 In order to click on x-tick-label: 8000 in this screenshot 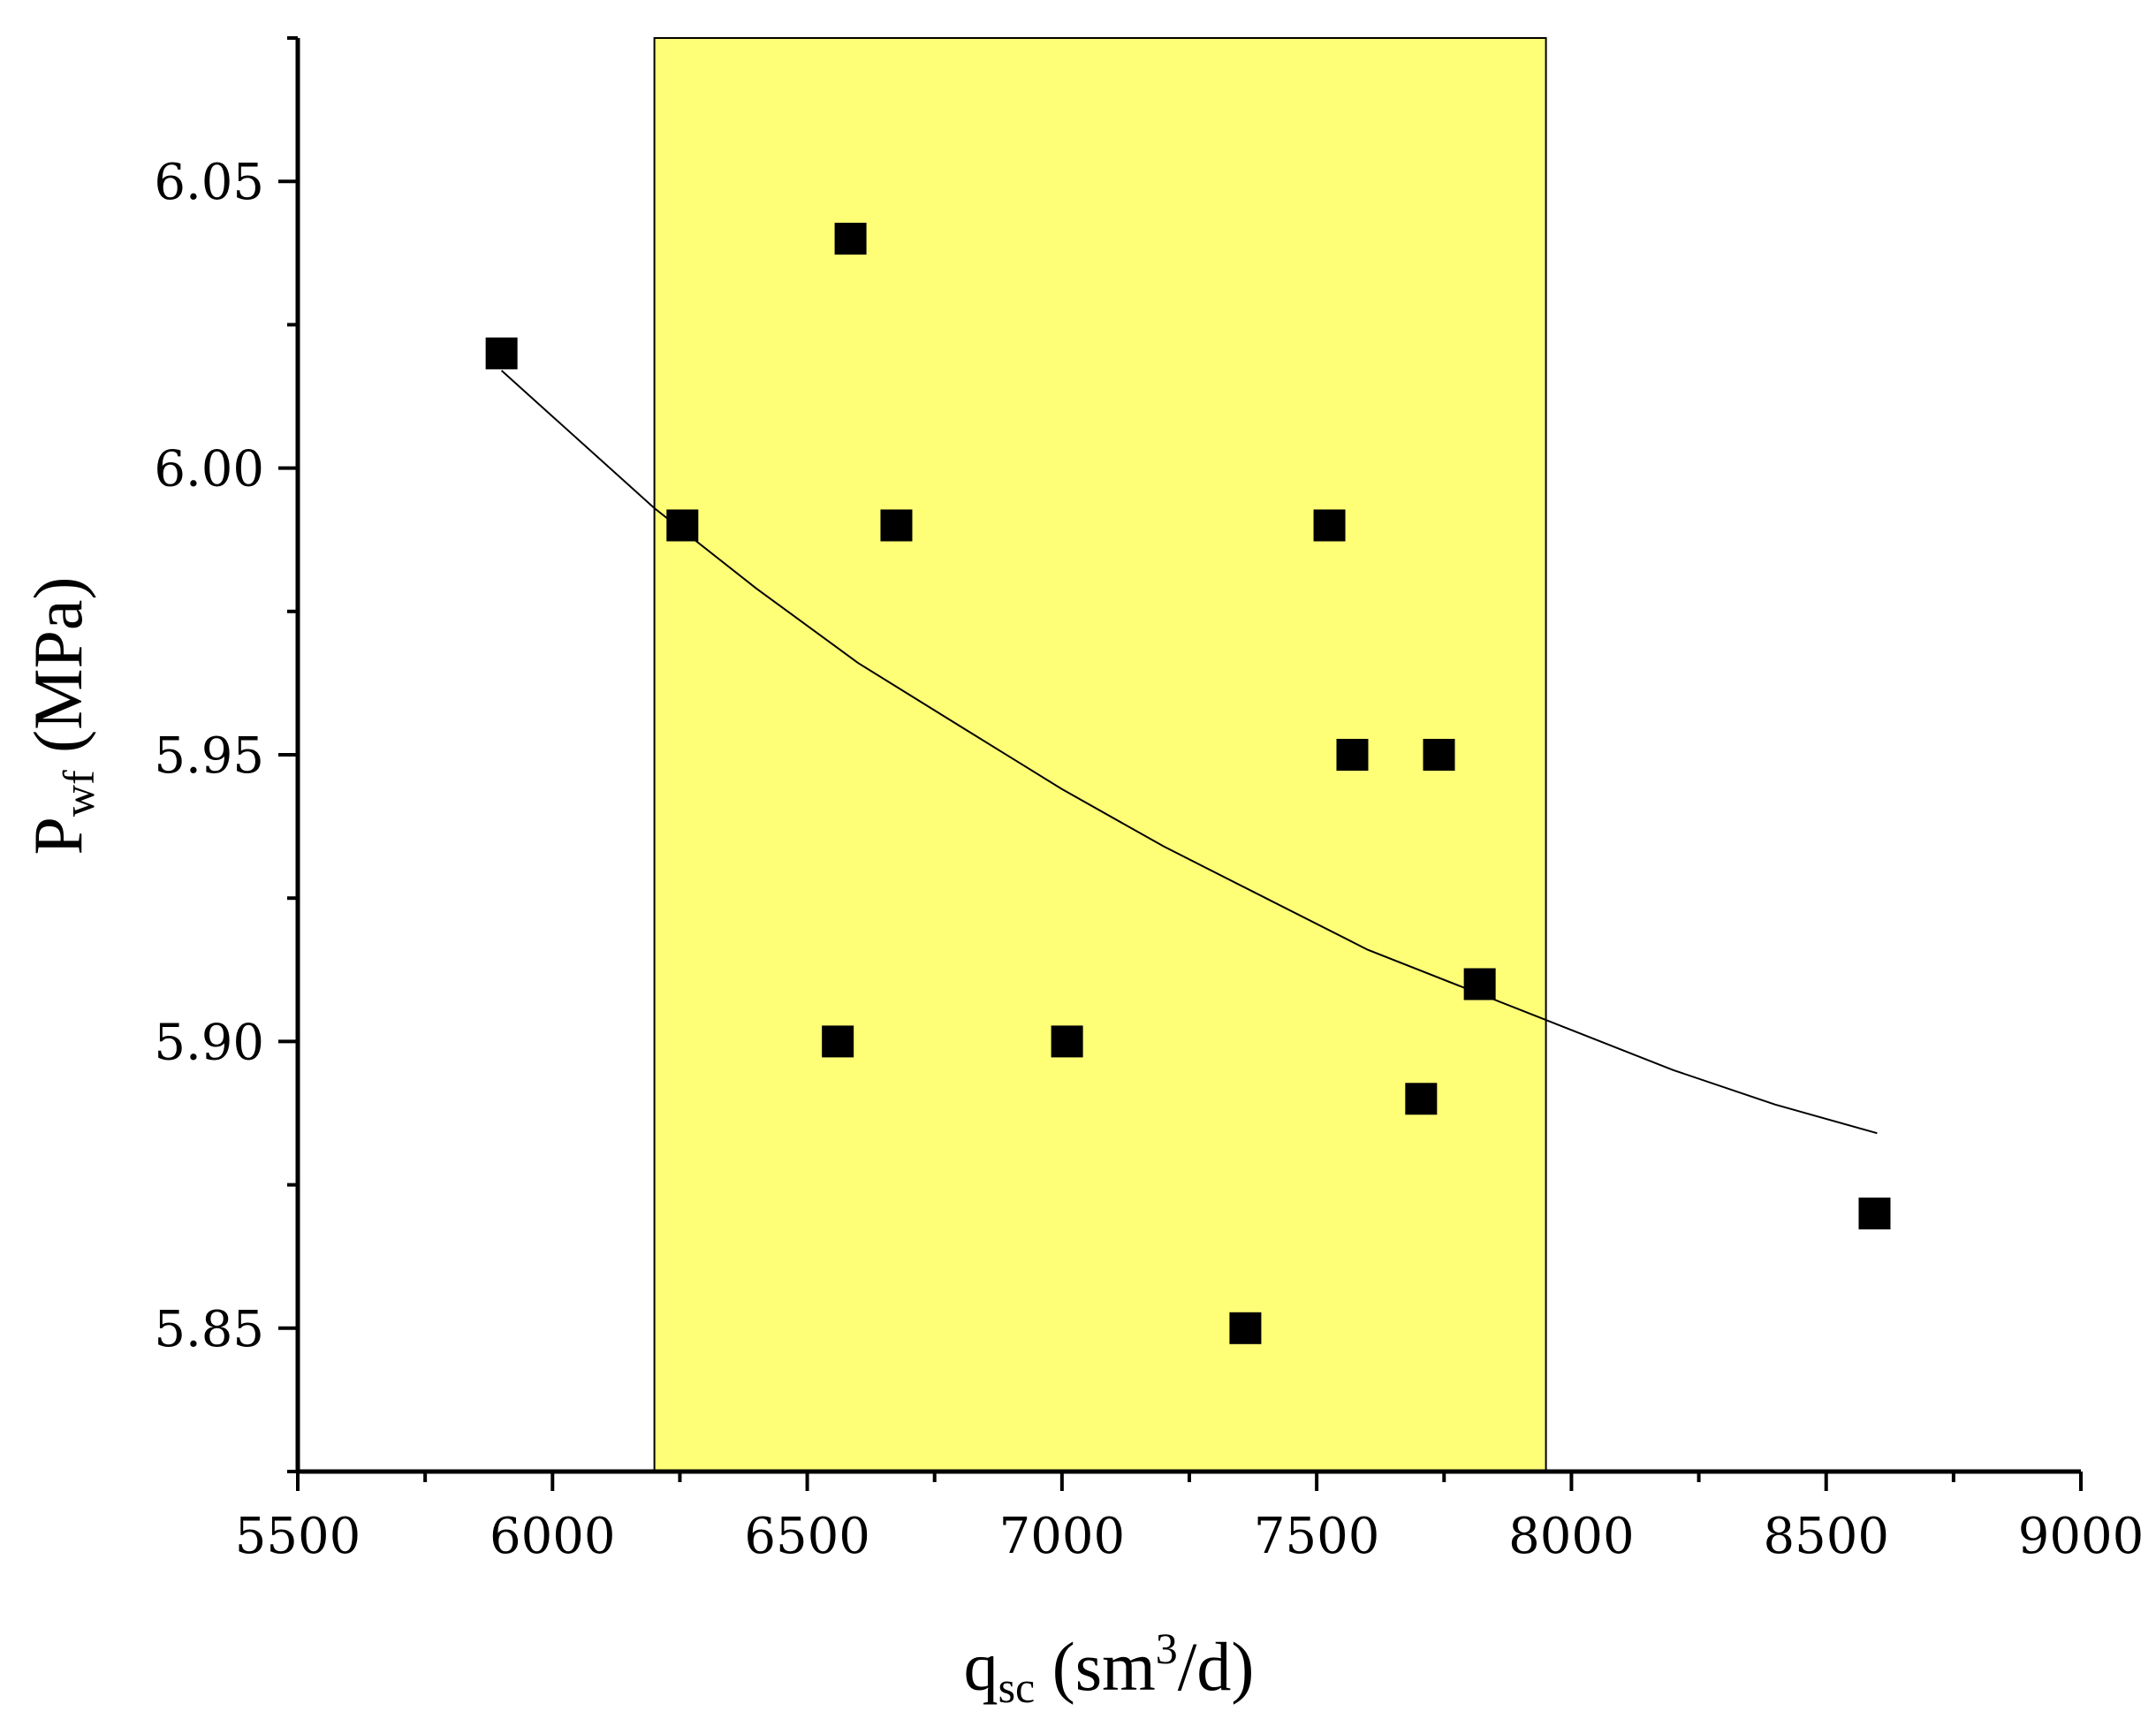, I will do `click(1571, 1537)`.